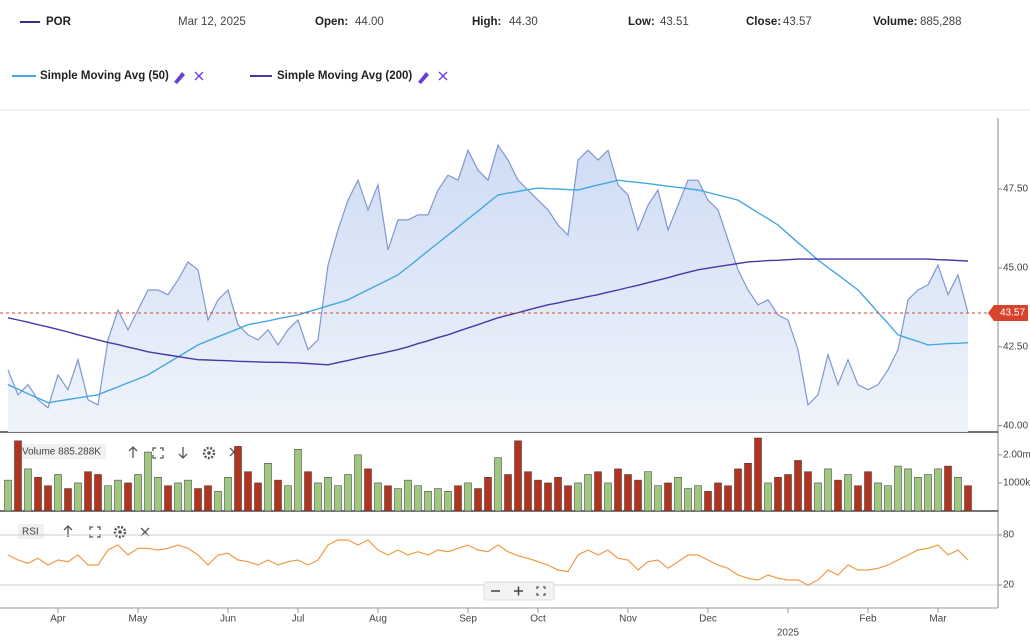 Image resolution: width=1030 pixels, height=641 pixels. What do you see at coordinates (1009, 535) in the screenshot?
I see `y-tick-label: 80` at bounding box center [1009, 535].